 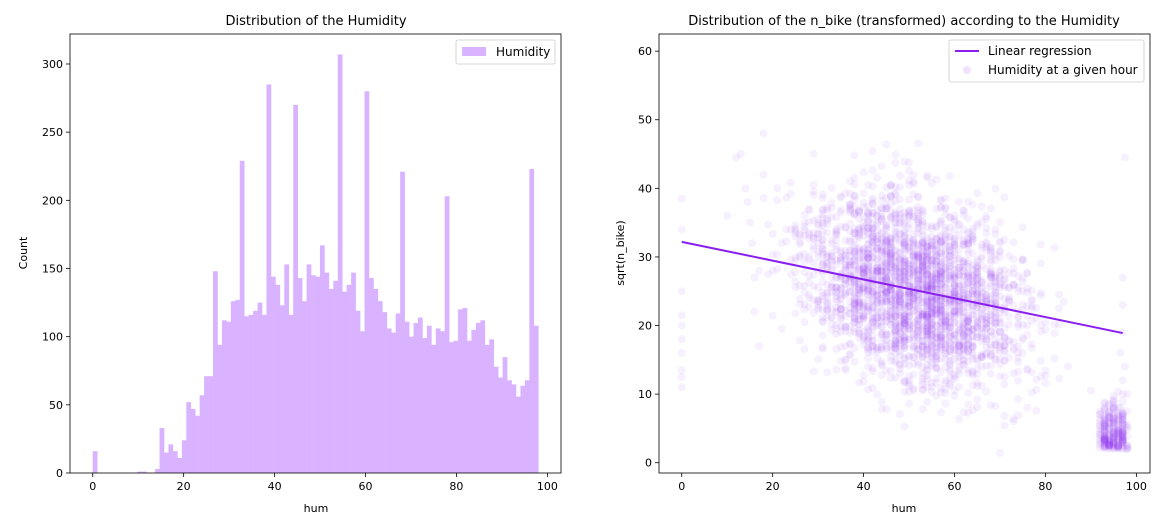 I want to click on histogram-x-tick-label: 60, so click(x=366, y=486).